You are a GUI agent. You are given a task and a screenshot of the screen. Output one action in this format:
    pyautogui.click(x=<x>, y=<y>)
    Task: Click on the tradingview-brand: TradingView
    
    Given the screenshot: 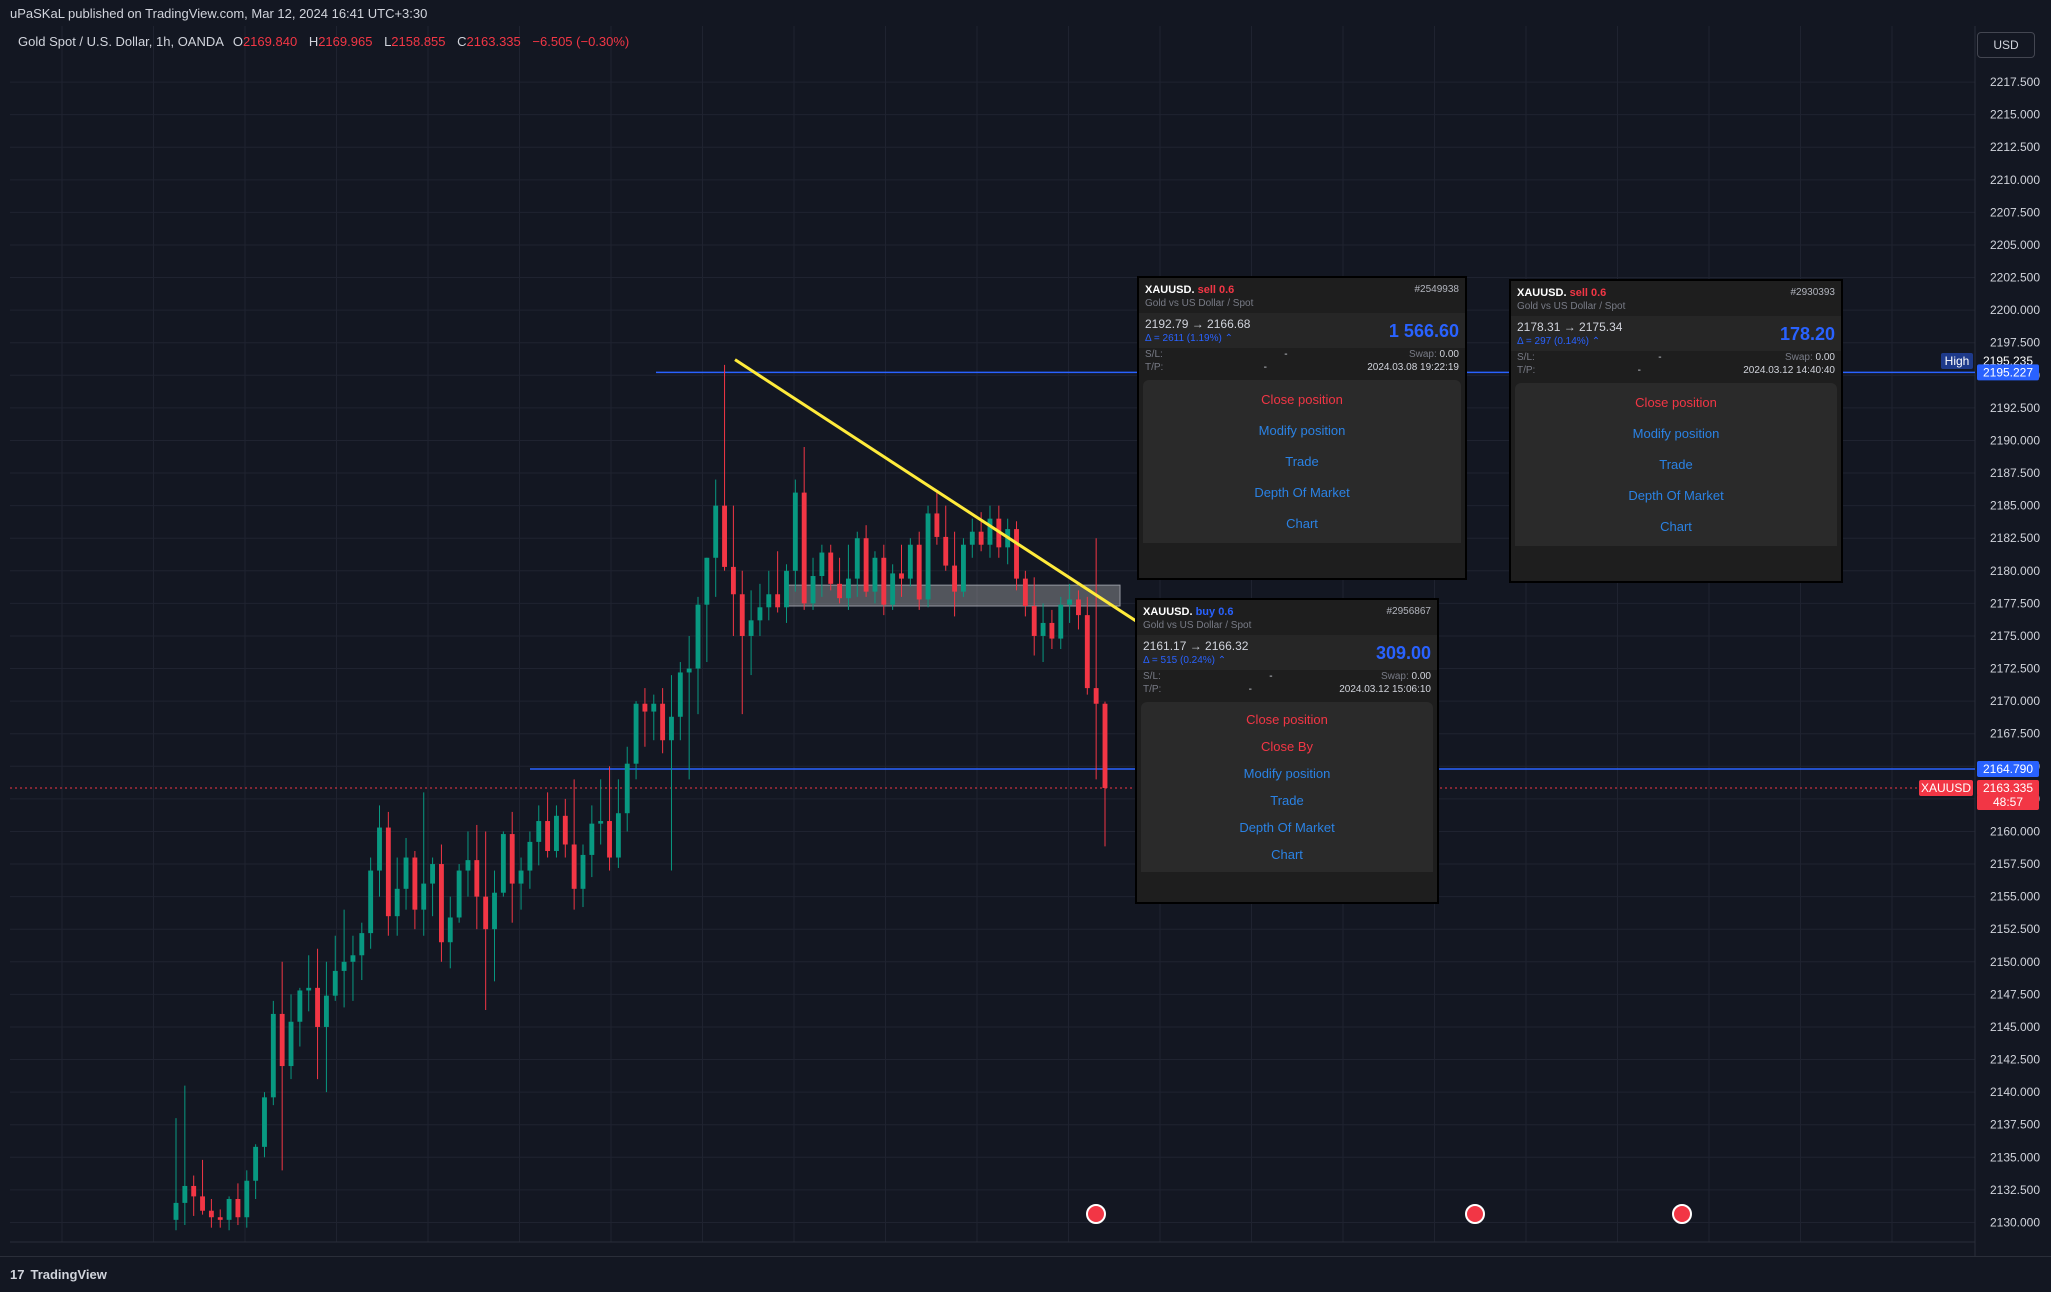 What is the action you would take?
    pyautogui.click(x=68, y=1274)
    